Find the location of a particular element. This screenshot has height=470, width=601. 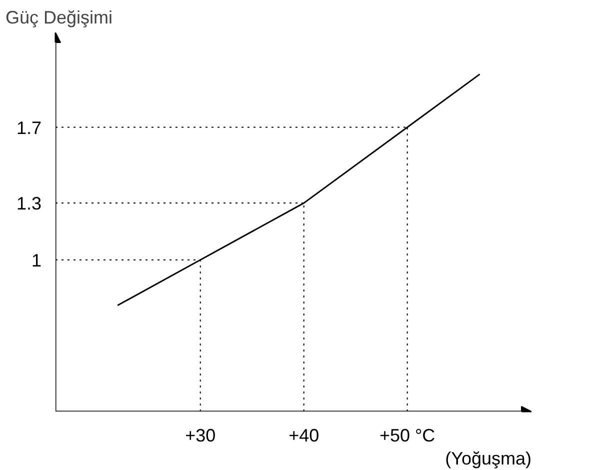

x-tick-label: +30 is located at coordinates (200, 436).